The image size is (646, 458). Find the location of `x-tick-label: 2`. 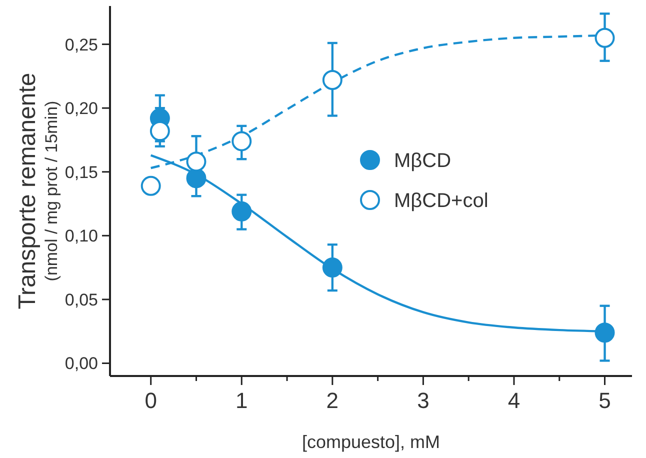

x-tick-label: 2 is located at coordinates (332, 400).